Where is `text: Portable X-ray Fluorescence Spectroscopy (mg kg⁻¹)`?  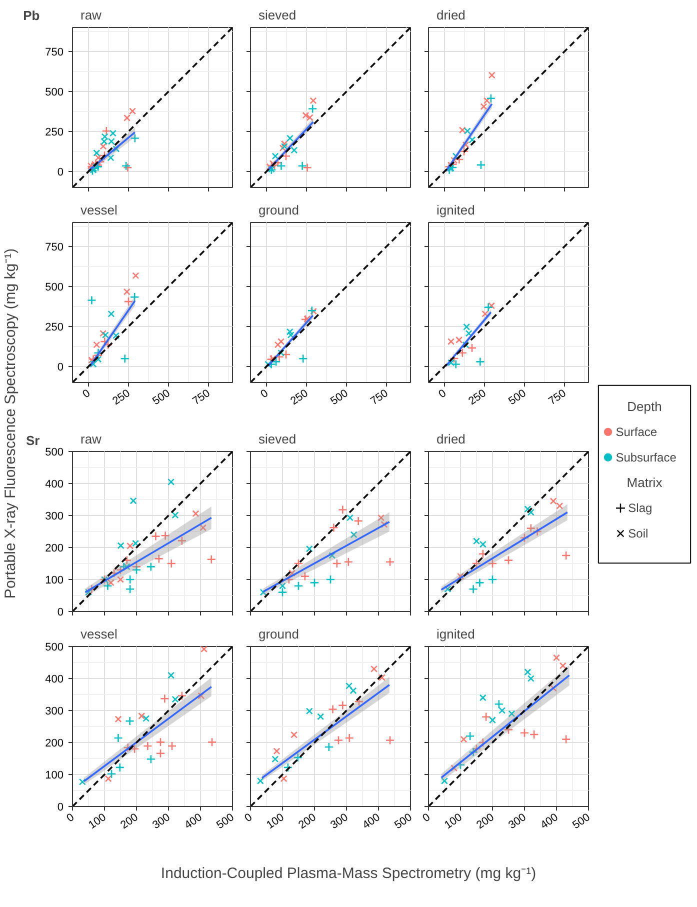 text: Portable X-ray Fluorescence Spectroscopy (mg kg⁻¹) is located at coordinates (10, 423).